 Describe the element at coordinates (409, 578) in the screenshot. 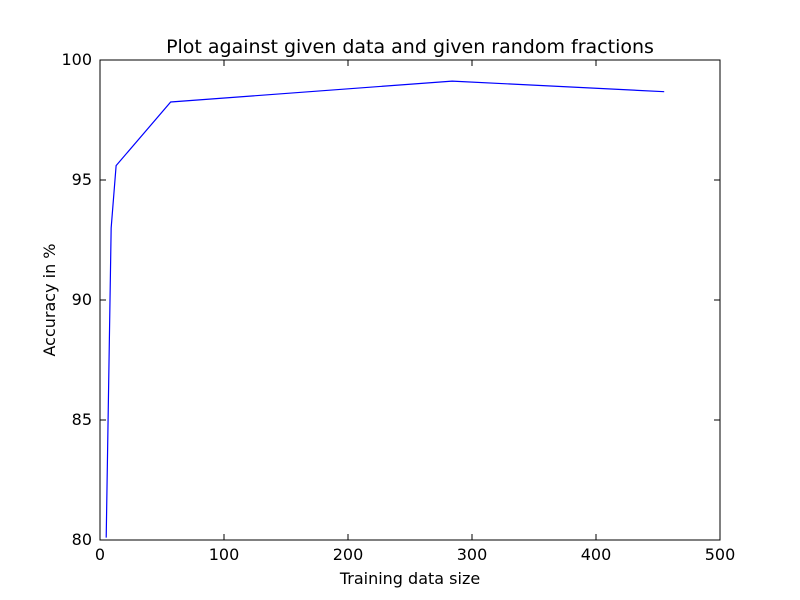

I see `x-axis-title: Training data size` at that location.